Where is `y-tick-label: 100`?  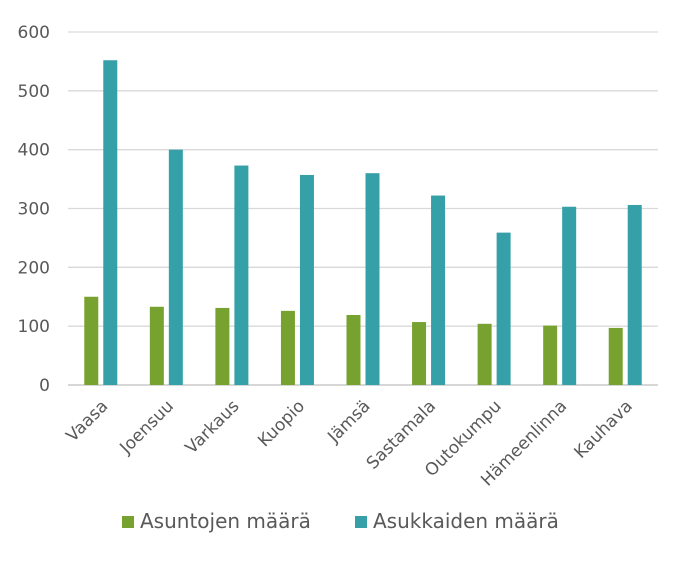 y-tick-label: 100 is located at coordinates (34, 327).